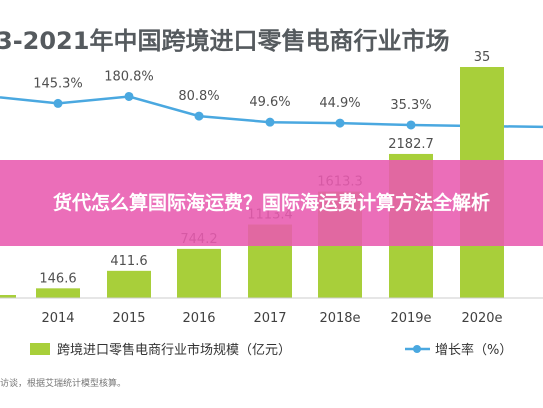 Image resolution: width=543 pixels, height=408 pixels. Describe the element at coordinates (57, 278) in the screenshot. I see `bar-value-label: 146.6` at that location.